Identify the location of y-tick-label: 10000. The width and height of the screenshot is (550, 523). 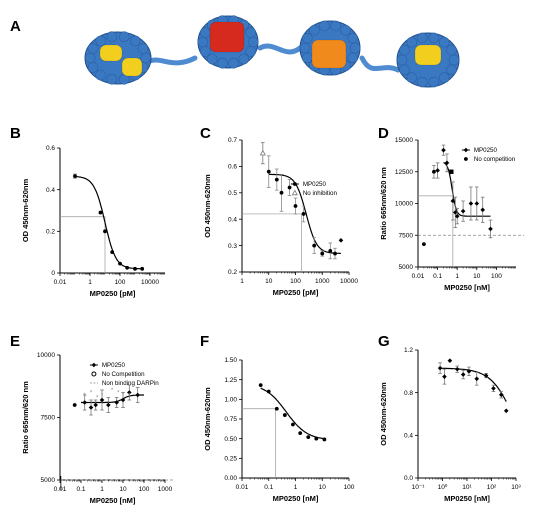
(404, 204).